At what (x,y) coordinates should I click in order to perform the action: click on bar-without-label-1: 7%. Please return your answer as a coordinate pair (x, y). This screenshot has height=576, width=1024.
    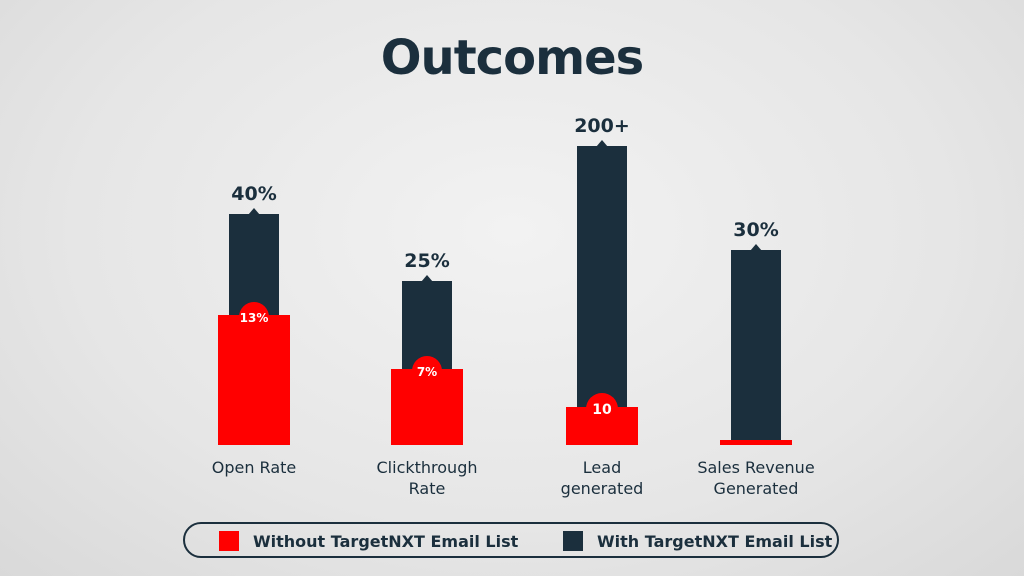
    Looking at the image, I should click on (427, 372).